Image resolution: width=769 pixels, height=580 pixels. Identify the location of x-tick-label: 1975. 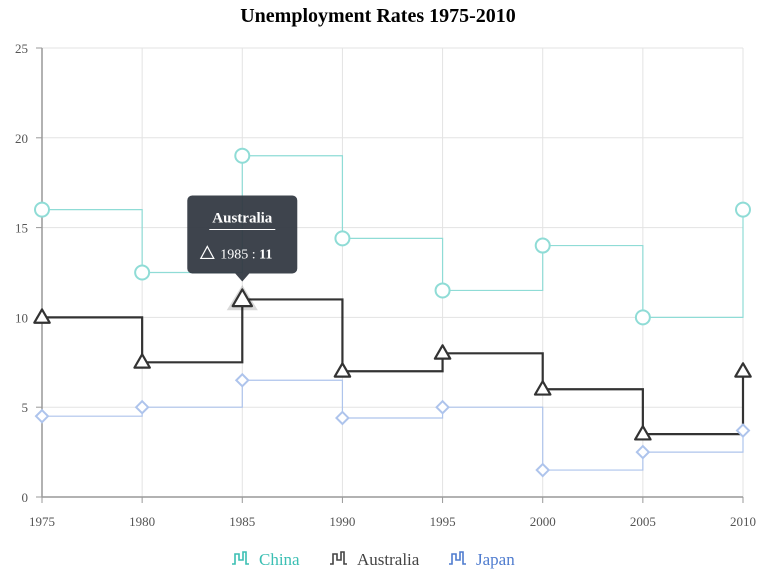
(42, 521).